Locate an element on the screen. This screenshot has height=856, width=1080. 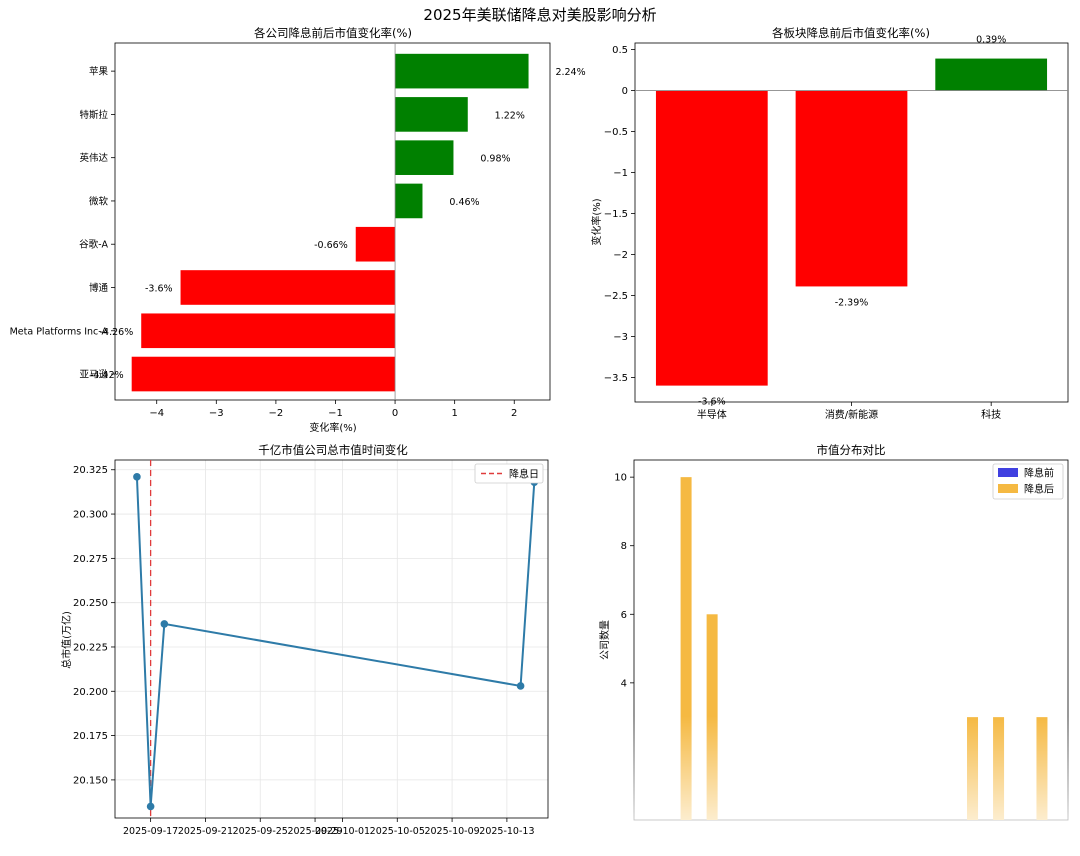
sector-tick-label: 消费/新能源 is located at coordinates (851, 414).